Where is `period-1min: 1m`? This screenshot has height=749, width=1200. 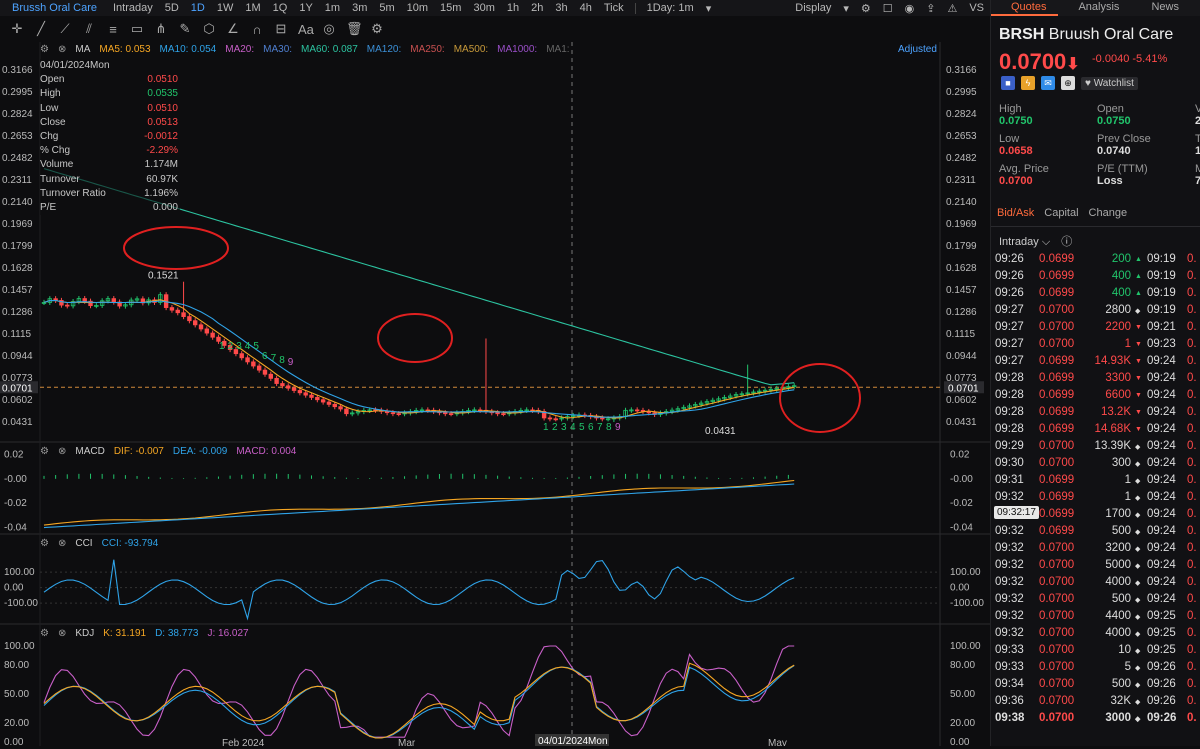 period-1min: 1m is located at coordinates (332, 8).